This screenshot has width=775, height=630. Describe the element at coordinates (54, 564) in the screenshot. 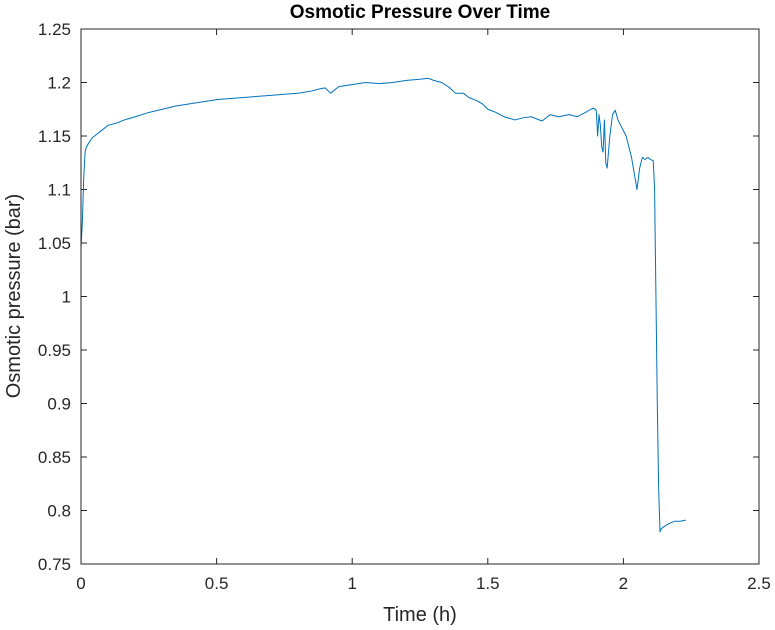

I see `y-tick-label: 0.75` at that location.